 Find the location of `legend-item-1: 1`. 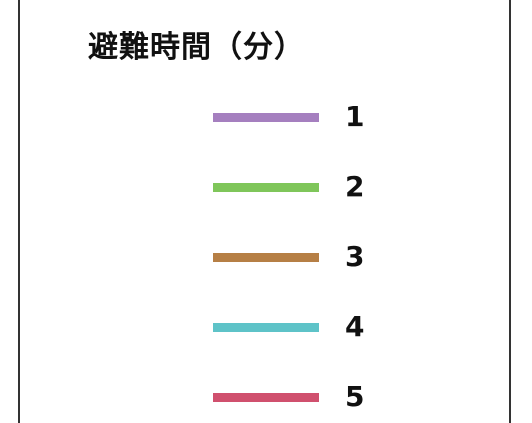

legend-item-1: 1 is located at coordinates (264, 117).